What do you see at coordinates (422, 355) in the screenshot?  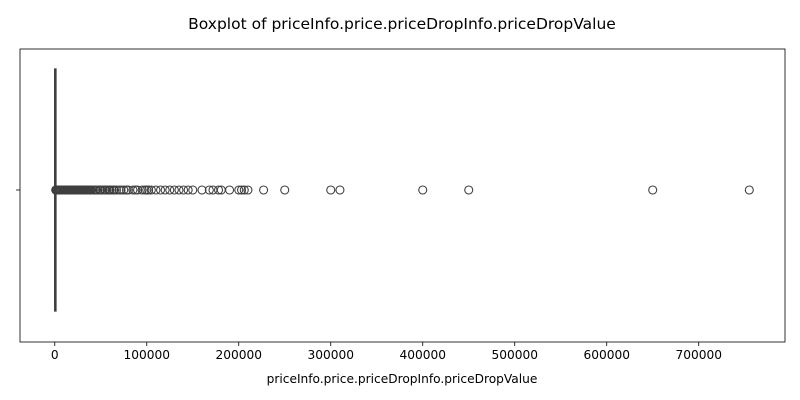 I see `x-tick-label: 400000` at bounding box center [422, 355].